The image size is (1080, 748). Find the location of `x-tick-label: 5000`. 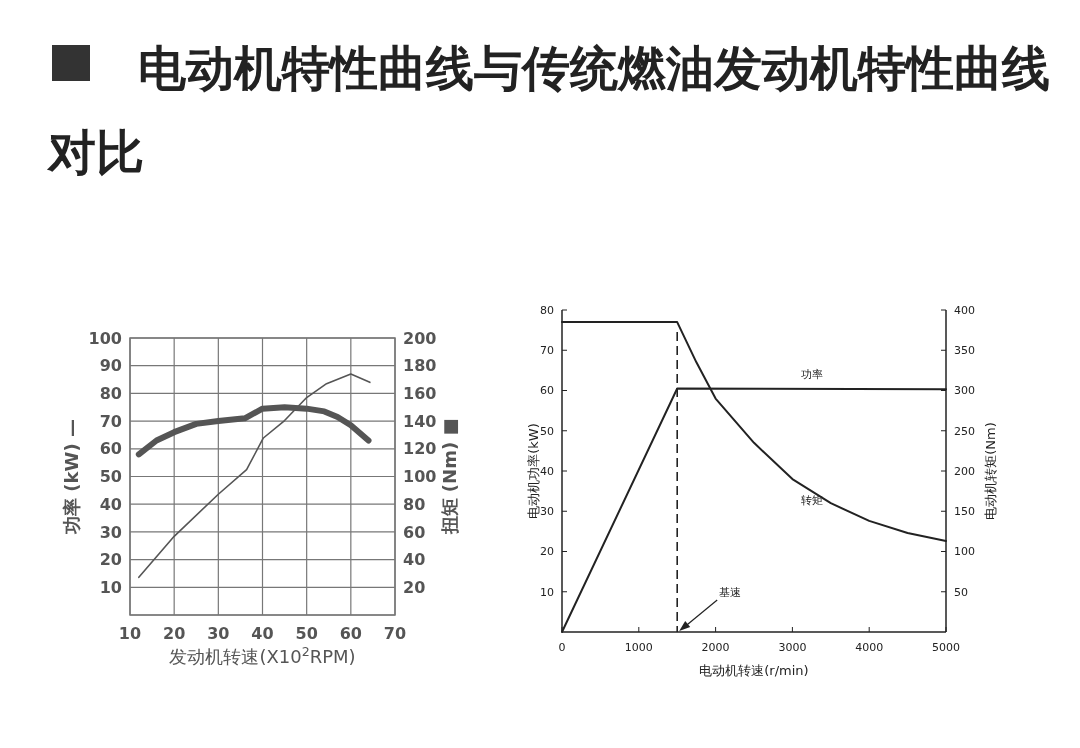

x-tick-label: 5000 is located at coordinates (946, 647).